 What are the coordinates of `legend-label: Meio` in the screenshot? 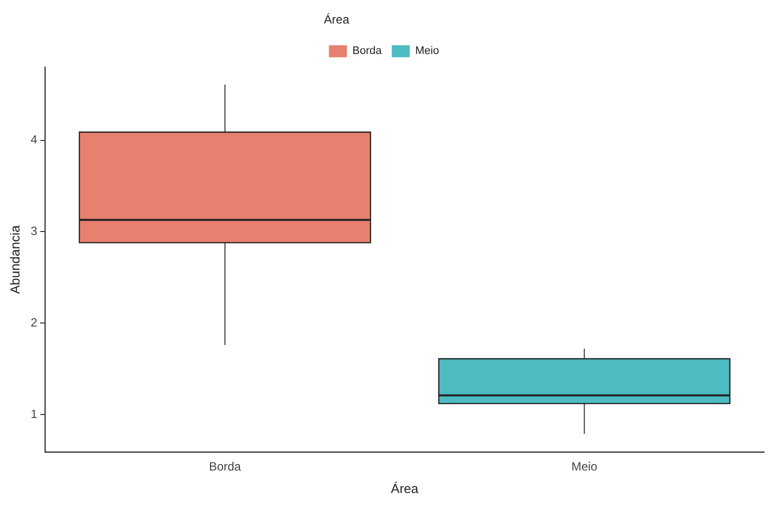 It's located at (427, 51).